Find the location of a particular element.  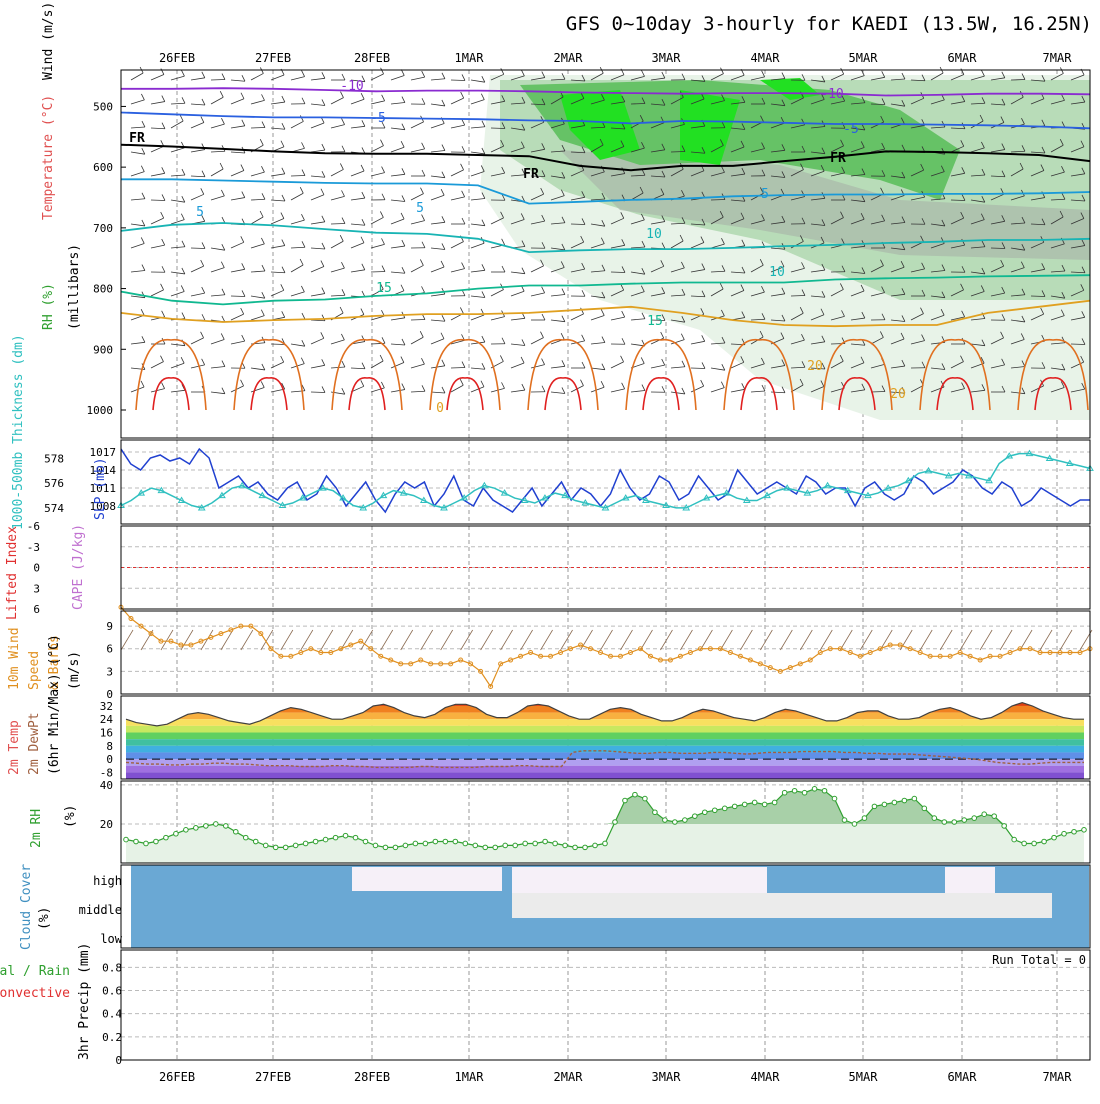

temp-label-line: 2m DewPt is located at coordinates (34, 743).